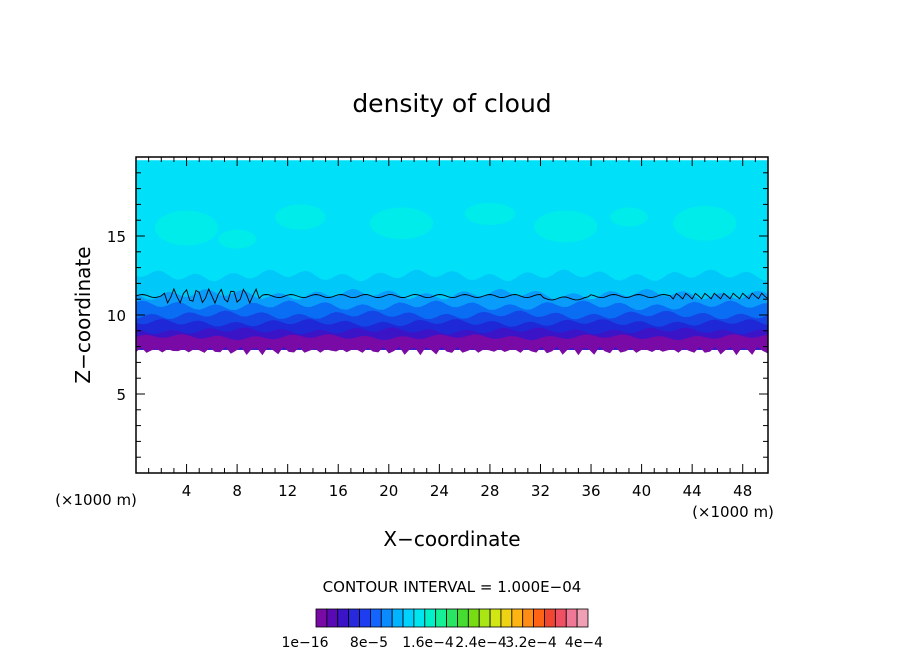 The image size is (904, 654). What do you see at coordinates (452, 587) in the screenshot?
I see `contour-interval-label: CONTOUR INTERVAL = 1.000E−04` at bounding box center [452, 587].